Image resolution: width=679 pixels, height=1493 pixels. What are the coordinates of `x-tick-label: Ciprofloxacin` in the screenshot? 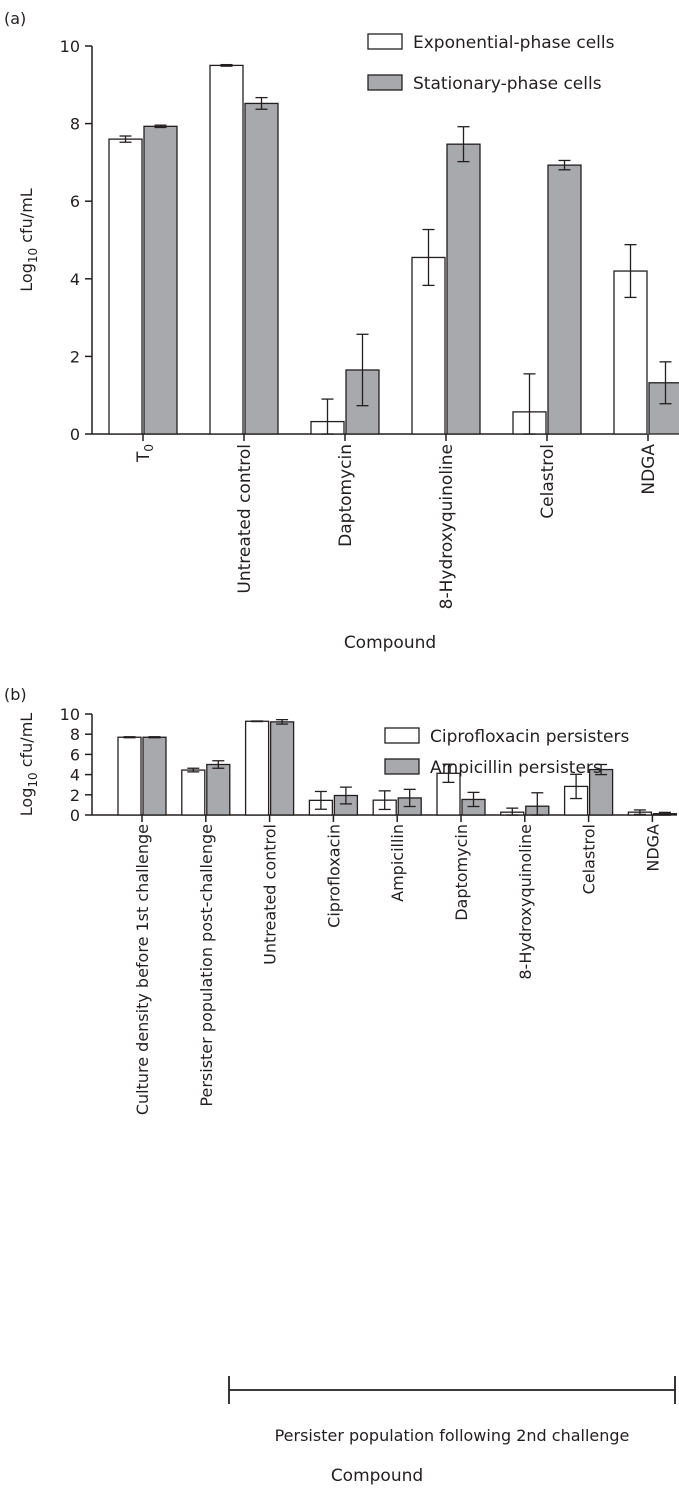 It's located at (333, 876).